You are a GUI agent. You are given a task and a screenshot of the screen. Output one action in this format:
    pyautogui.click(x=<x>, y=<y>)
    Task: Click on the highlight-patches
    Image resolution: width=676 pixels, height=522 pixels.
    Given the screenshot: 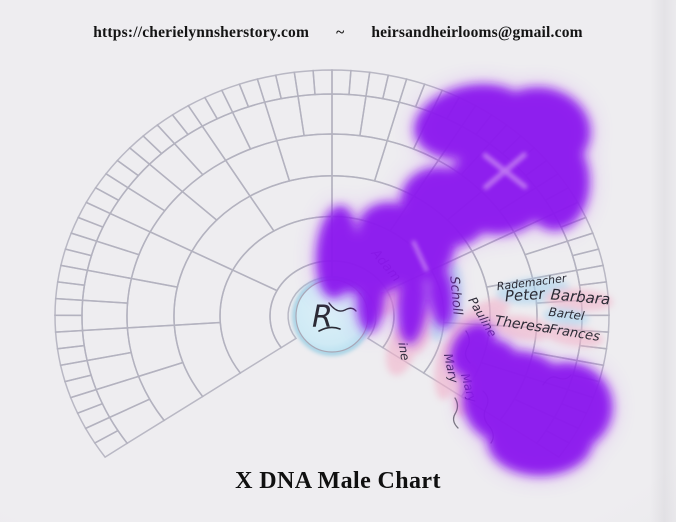 What is the action you would take?
    pyautogui.click(x=486, y=340)
    